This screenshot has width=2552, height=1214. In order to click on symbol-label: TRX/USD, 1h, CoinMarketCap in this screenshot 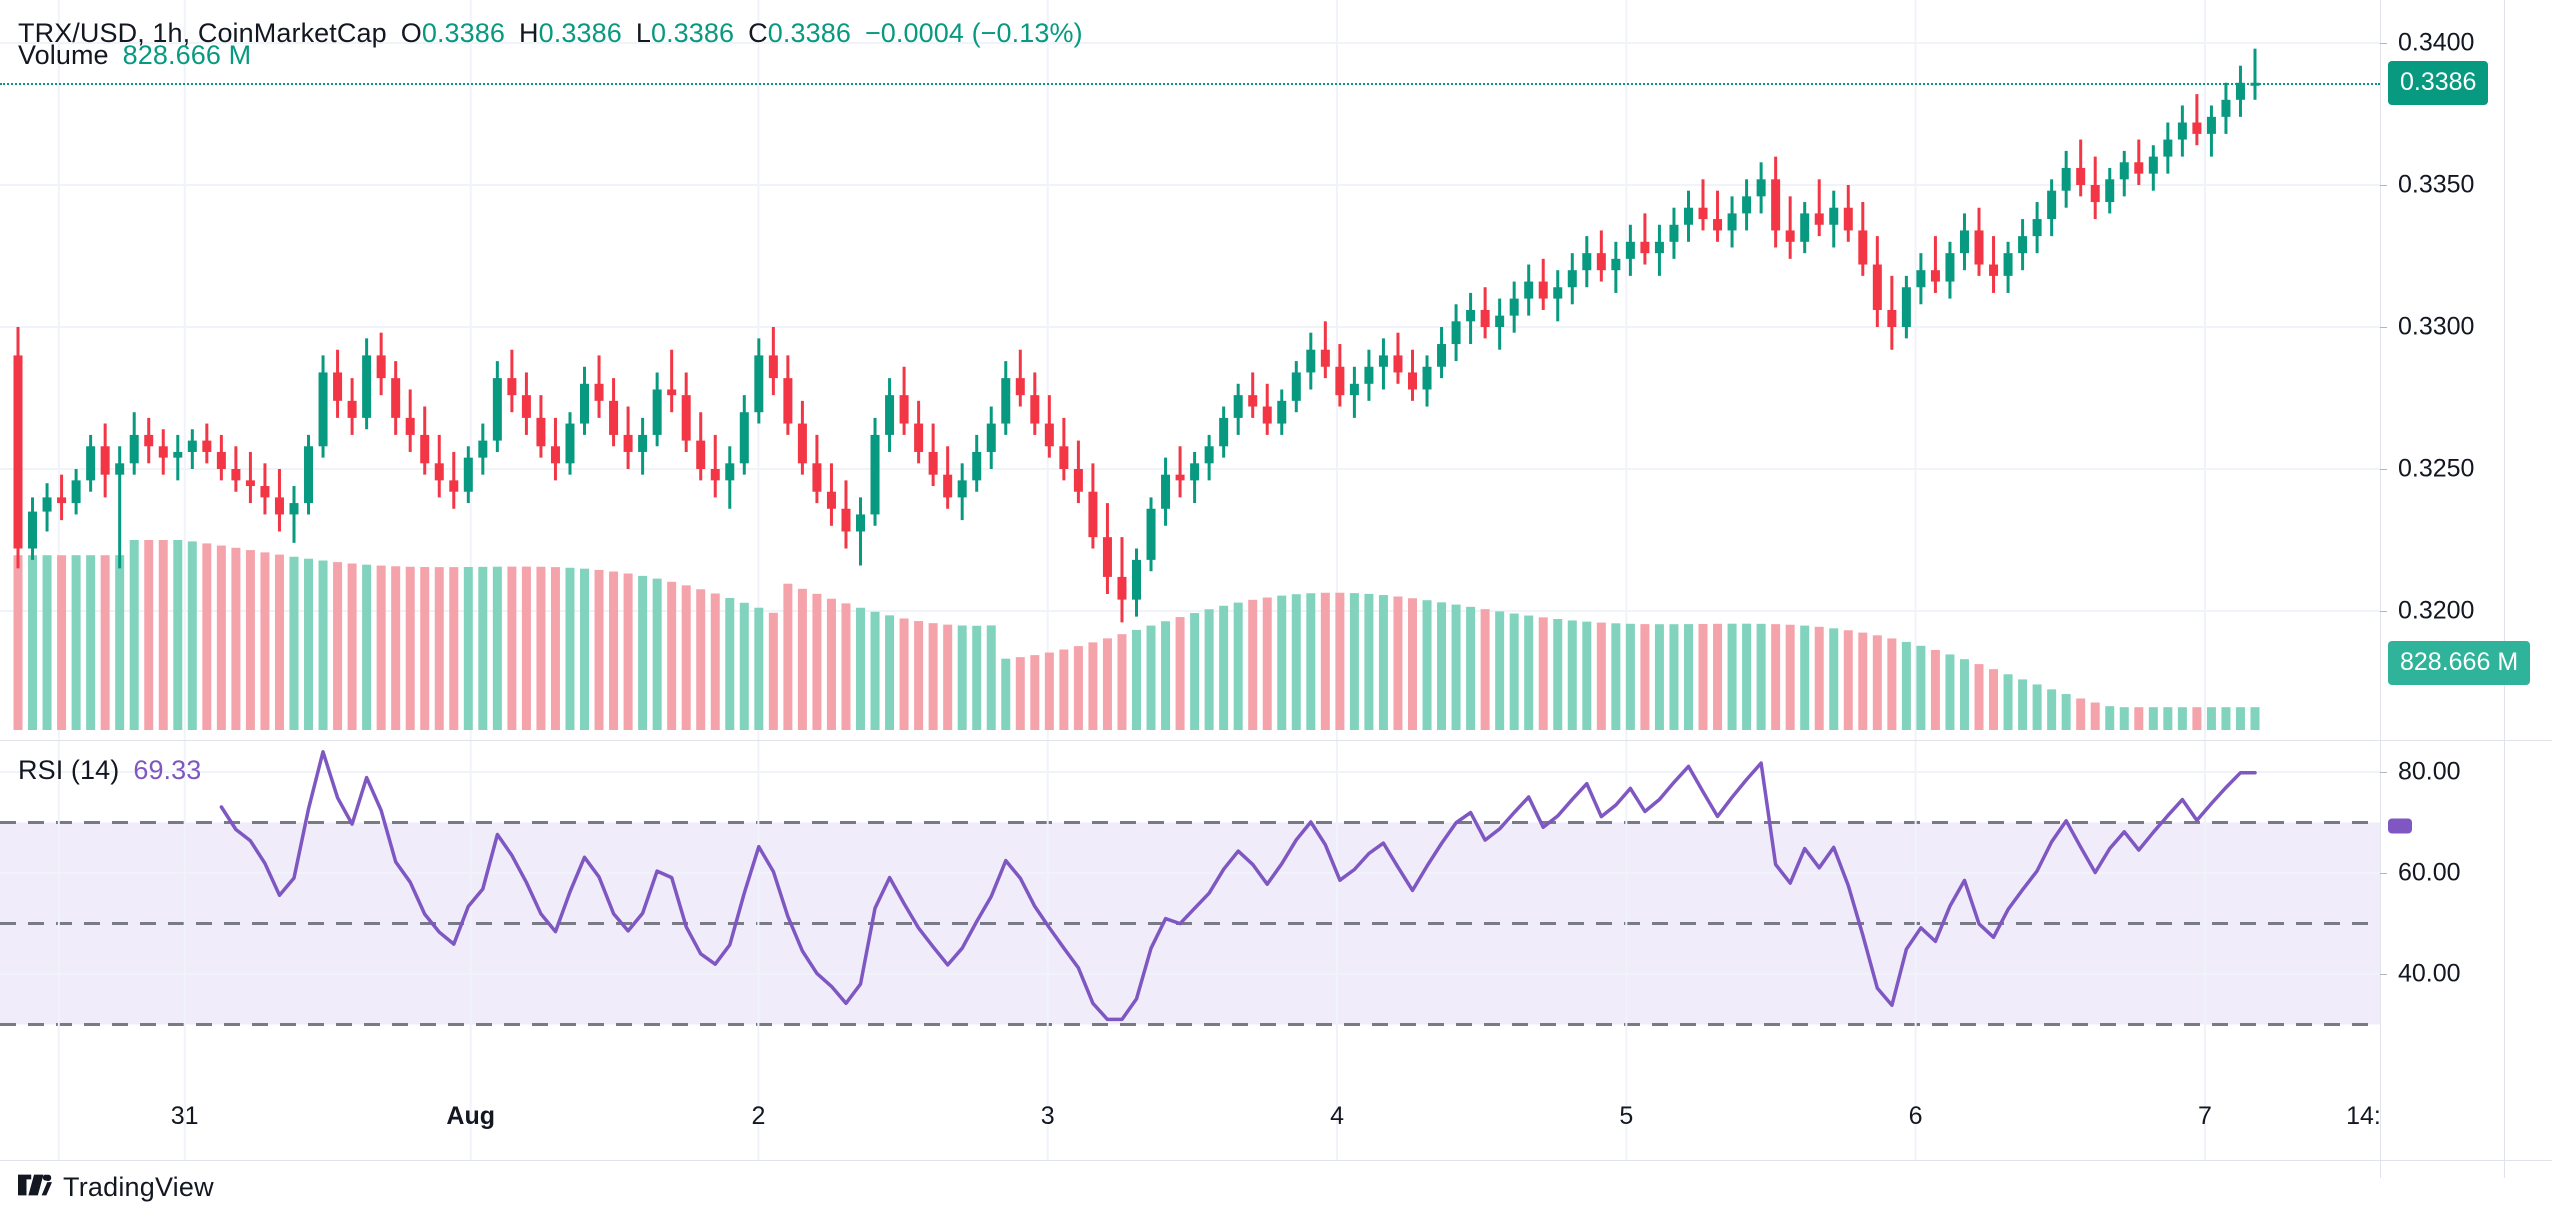, I will do `click(202, 33)`.